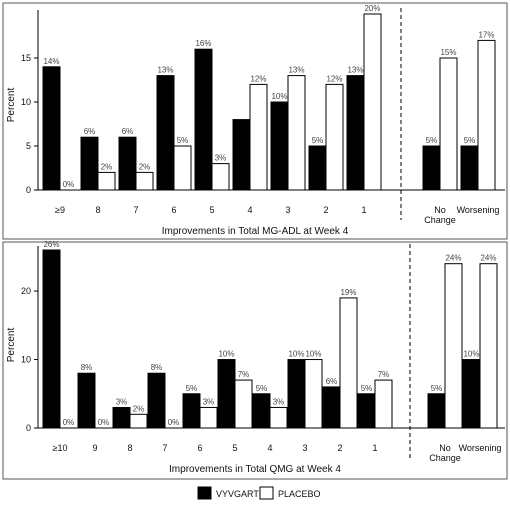 This screenshot has height=505, width=510. What do you see at coordinates (97, 210) in the screenshot?
I see `category-label: 8` at bounding box center [97, 210].